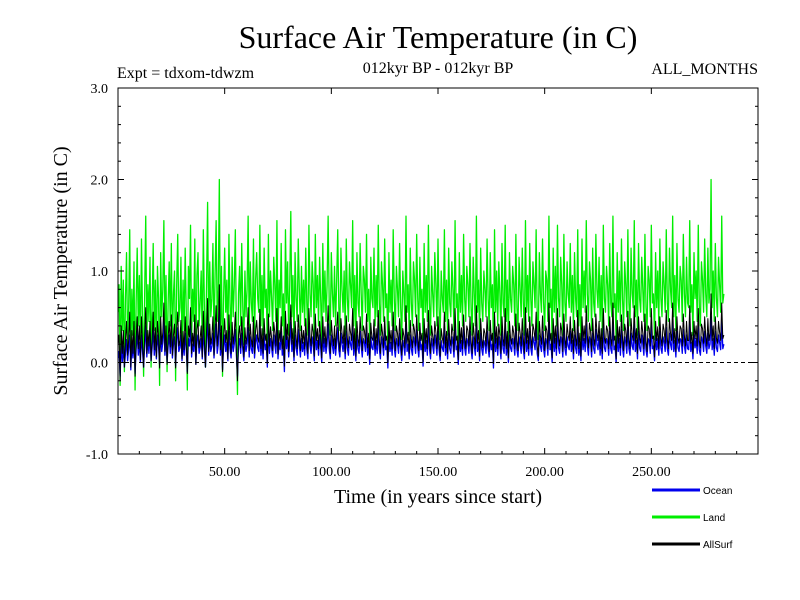 This screenshot has height=600, width=800. What do you see at coordinates (100, 364) in the screenshot?
I see `y-tick-label: 0.0` at bounding box center [100, 364].